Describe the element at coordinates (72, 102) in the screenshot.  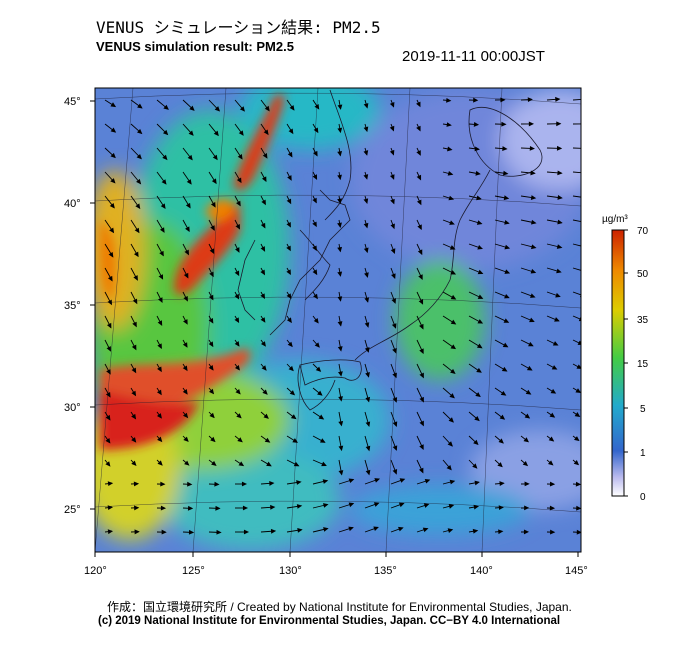
I see `lat-label-45: 45°` at that location.